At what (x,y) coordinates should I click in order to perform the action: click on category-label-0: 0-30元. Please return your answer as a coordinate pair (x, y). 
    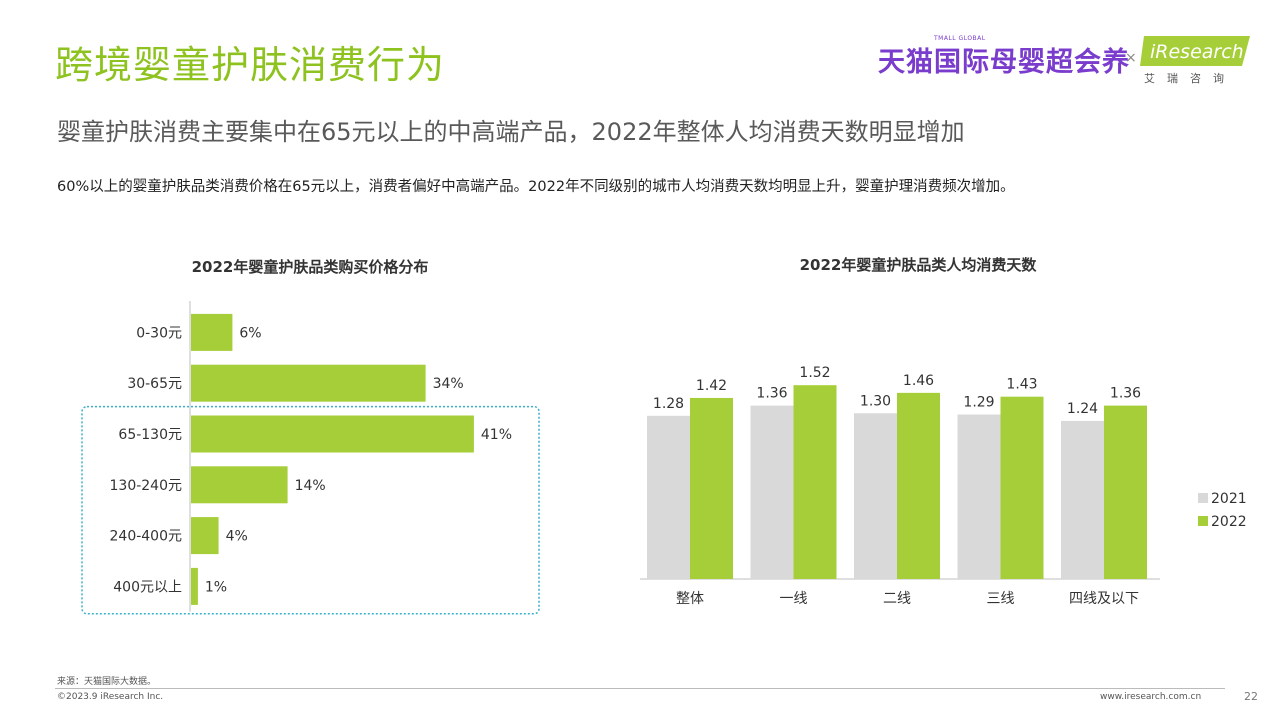
    Looking at the image, I should click on (159, 333).